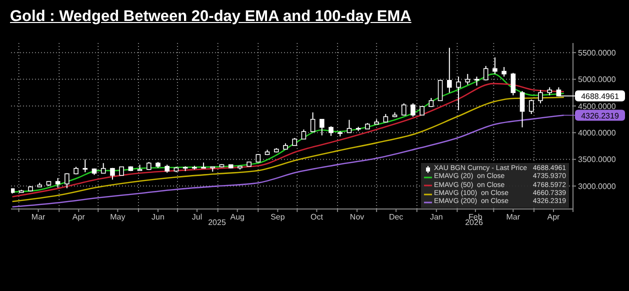 The height and width of the screenshot is (291, 629). Describe the element at coordinates (600, 115) in the screenshot. I see `annotation: 4326.2319` at that location.